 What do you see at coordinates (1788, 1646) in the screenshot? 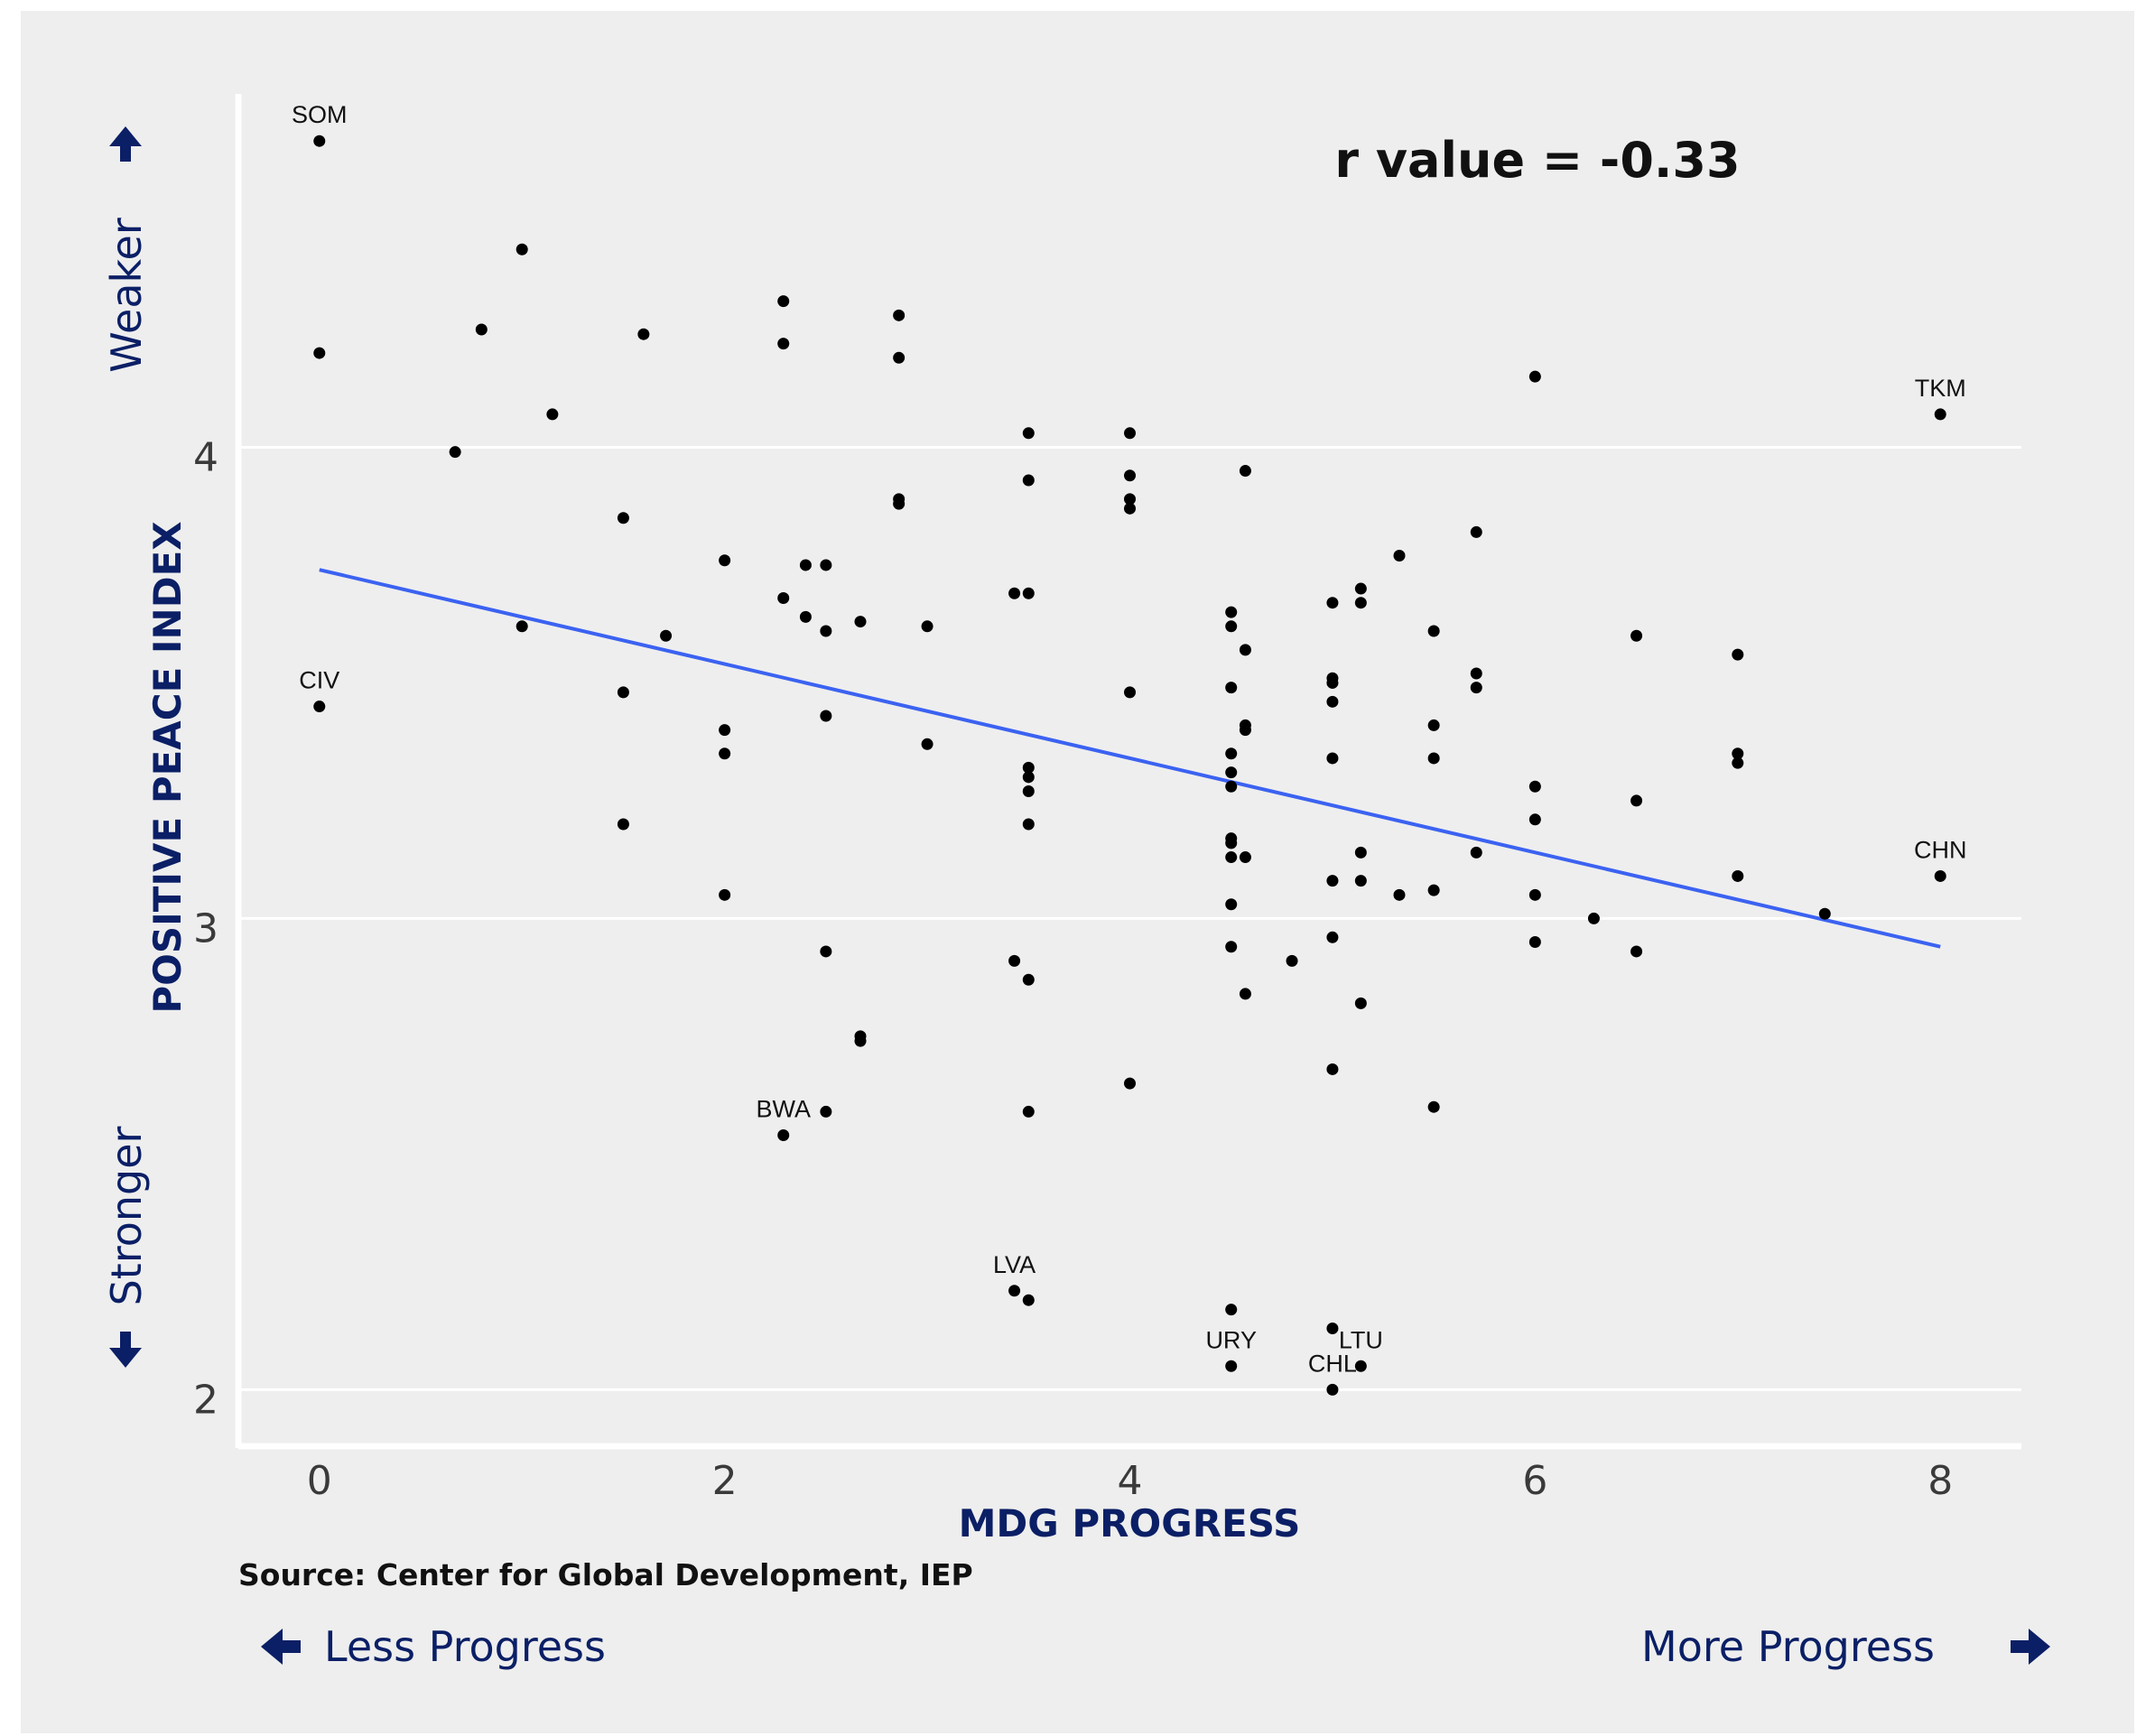
I see `x-hint-more-text: More Progress` at bounding box center [1788, 1646].